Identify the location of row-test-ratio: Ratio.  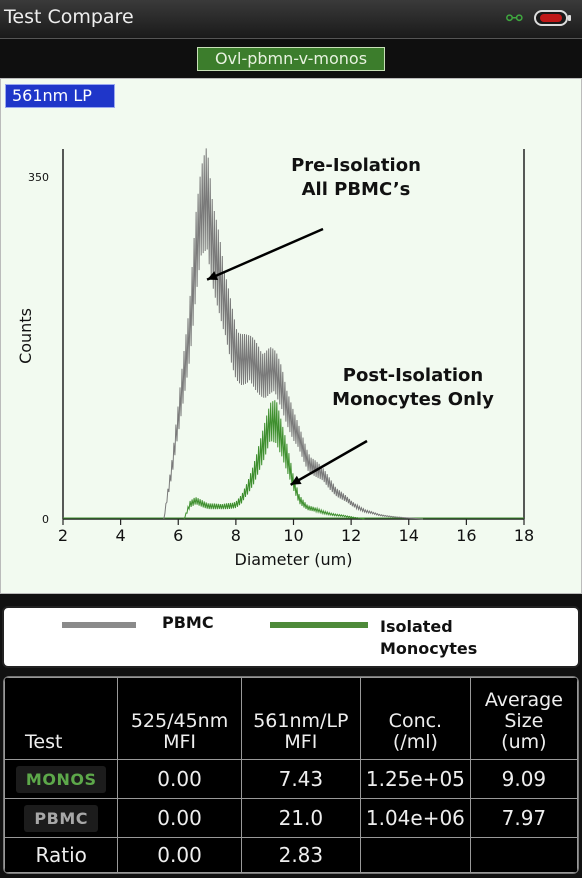
(61, 855).